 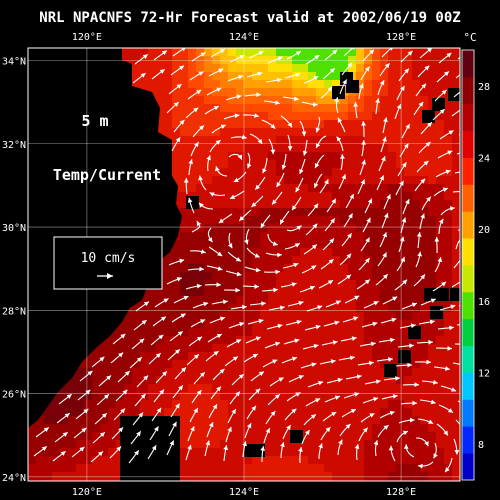 What do you see at coordinates (14, 395) in the screenshot?
I see `lat-tick: 26°N` at bounding box center [14, 395].